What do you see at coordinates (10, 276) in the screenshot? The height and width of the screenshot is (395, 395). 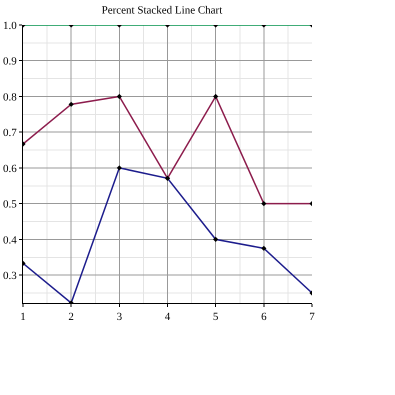 I see `y-tick-label: 0.3` at bounding box center [10, 276].